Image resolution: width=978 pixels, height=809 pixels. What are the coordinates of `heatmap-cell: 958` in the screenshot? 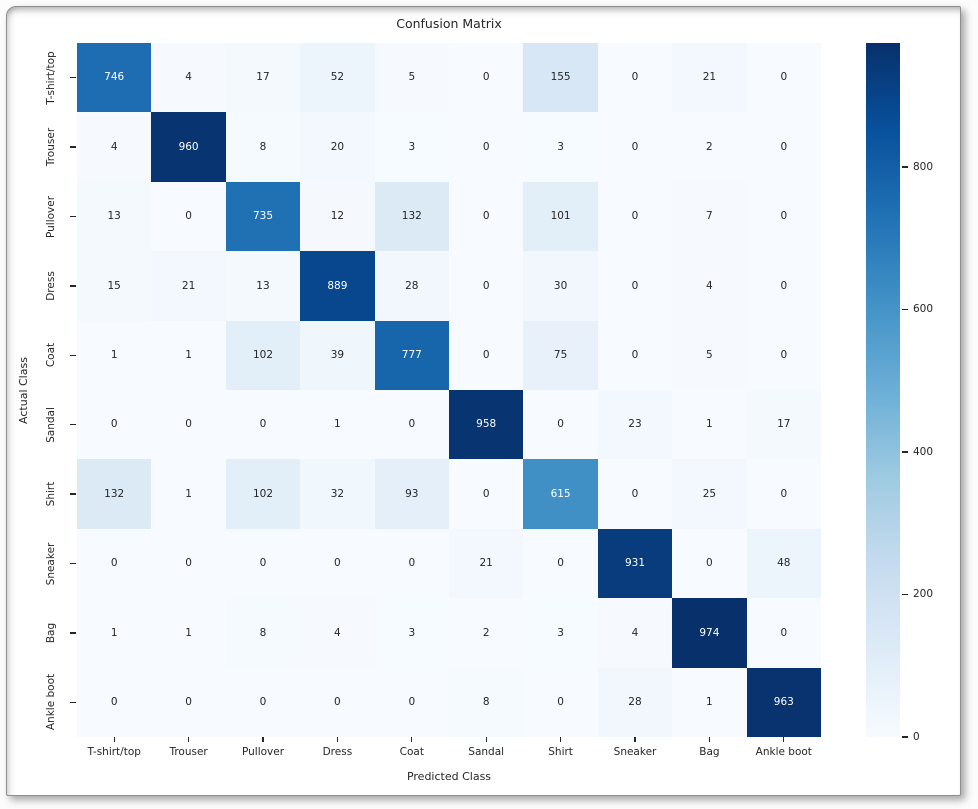 It's located at (486, 425).